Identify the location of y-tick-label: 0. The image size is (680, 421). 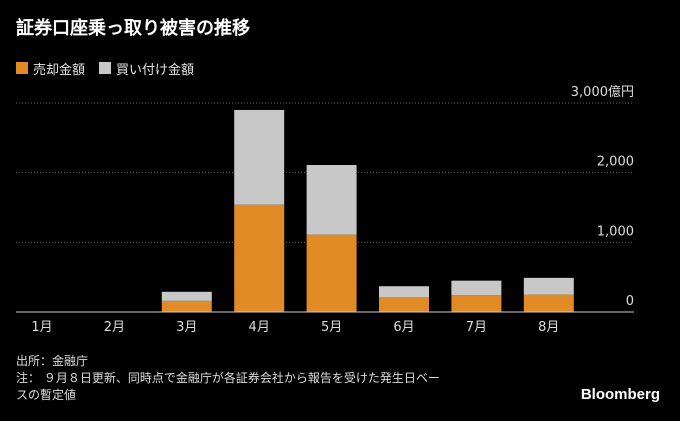
(630, 301).